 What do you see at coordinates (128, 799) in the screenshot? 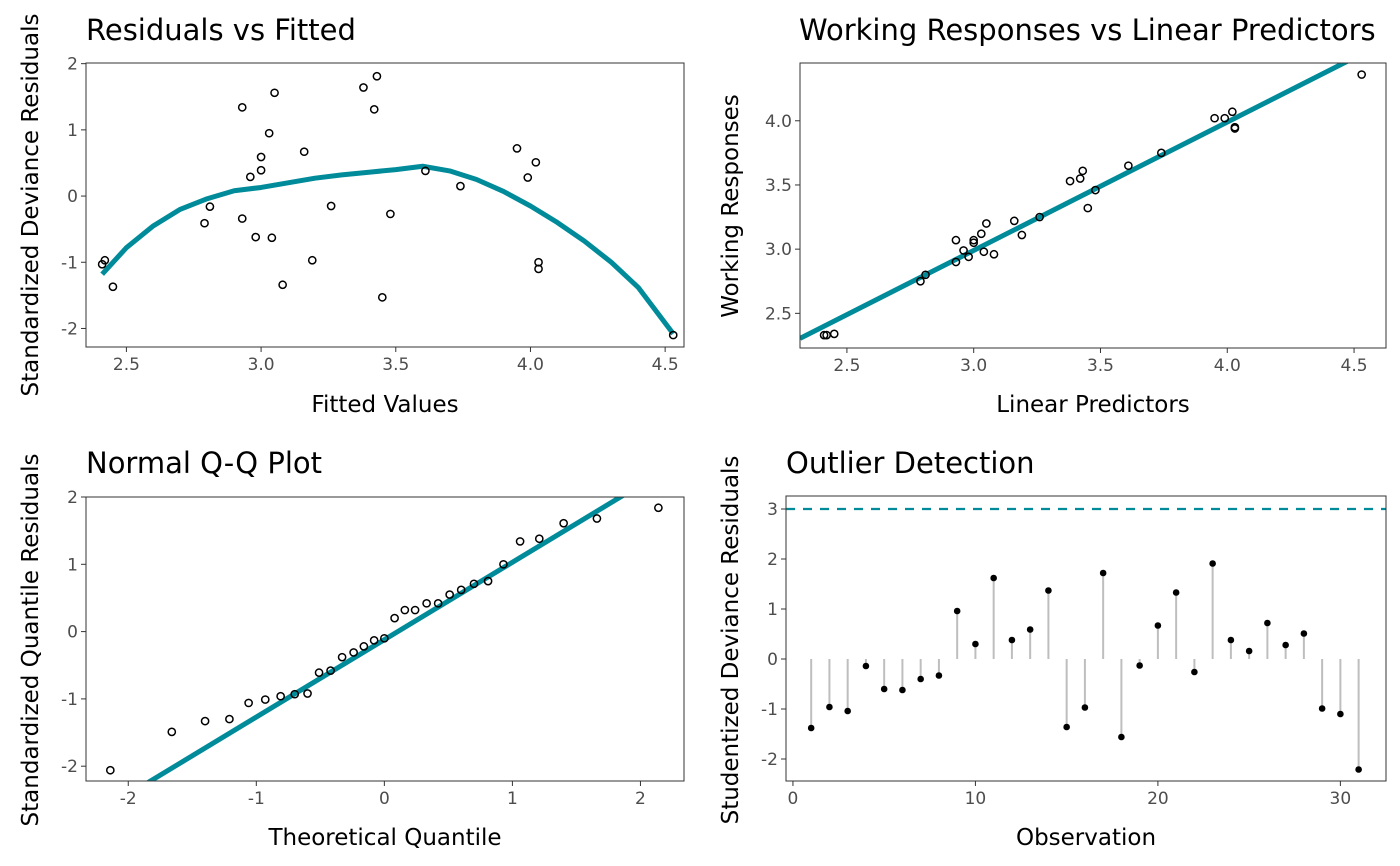
I see `x-tick-label: -2` at bounding box center [128, 799].